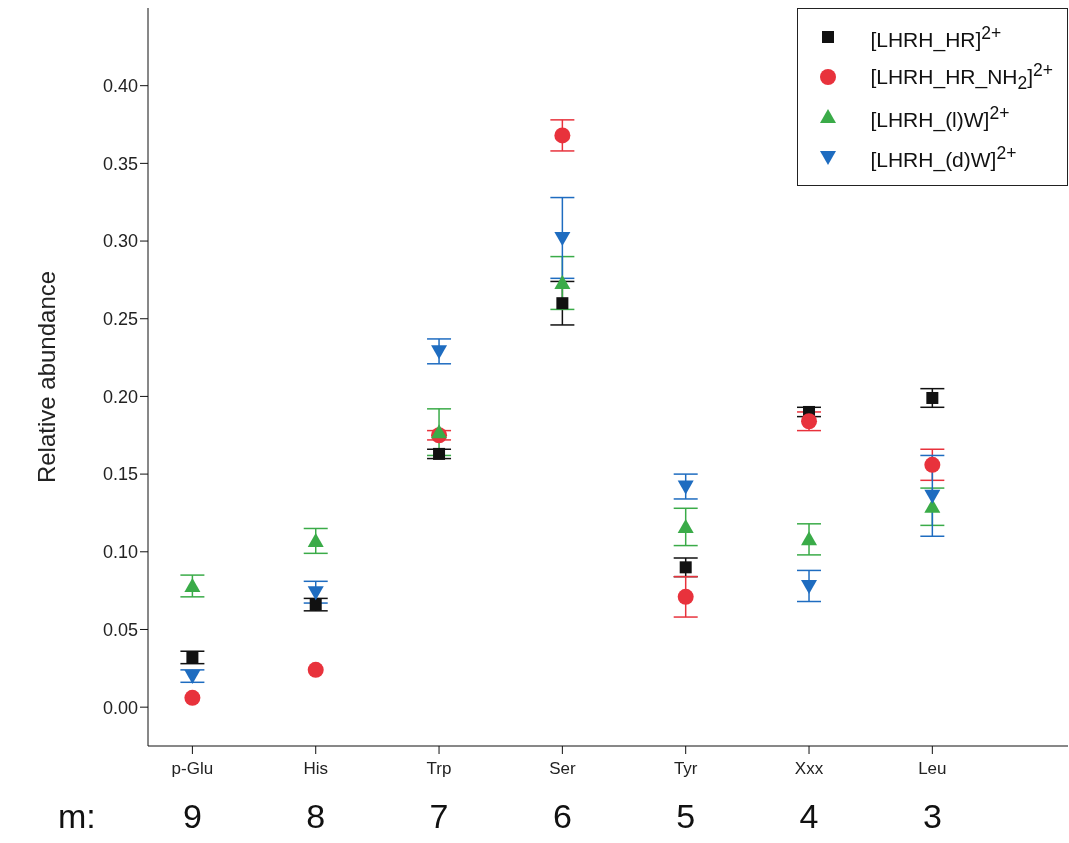 This screenshot has width=1069, height=843. Describe the element at coordinates (686, 816) in the screenshot. I see `text: 5` at that location.